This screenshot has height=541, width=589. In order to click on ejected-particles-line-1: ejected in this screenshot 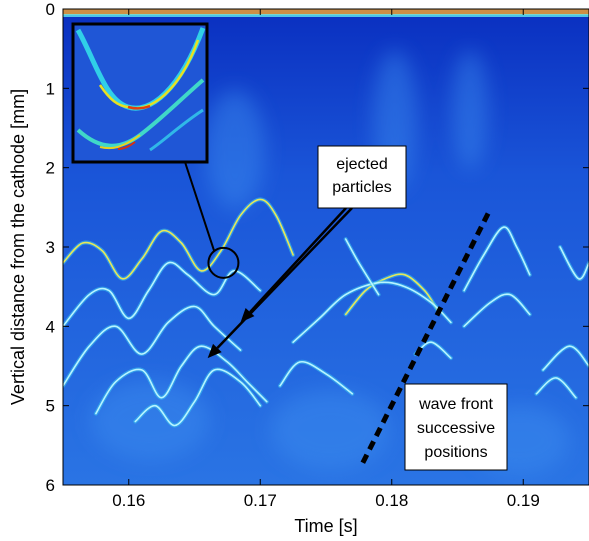, I will do `click(362, 164)`.